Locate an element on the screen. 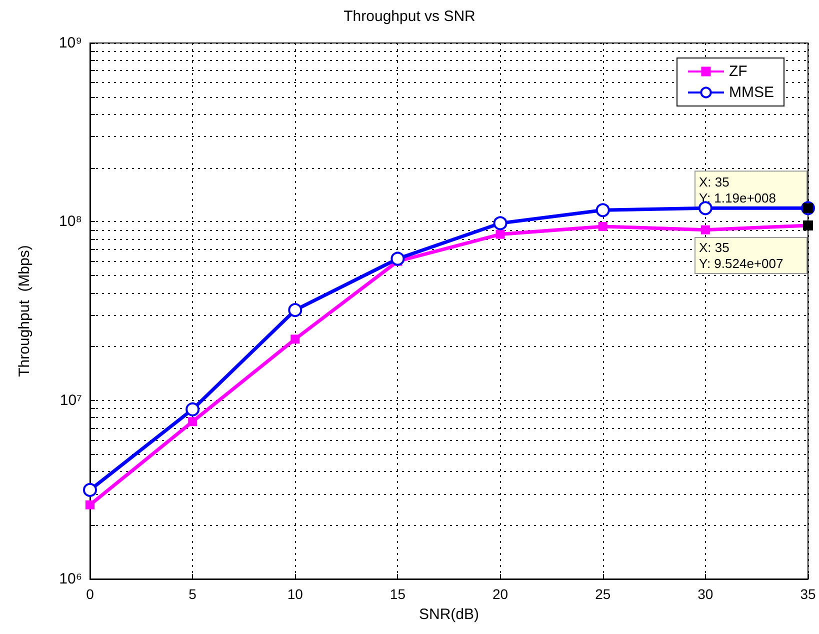  x-tick-label: 35 is located at coordinates (808, 594).